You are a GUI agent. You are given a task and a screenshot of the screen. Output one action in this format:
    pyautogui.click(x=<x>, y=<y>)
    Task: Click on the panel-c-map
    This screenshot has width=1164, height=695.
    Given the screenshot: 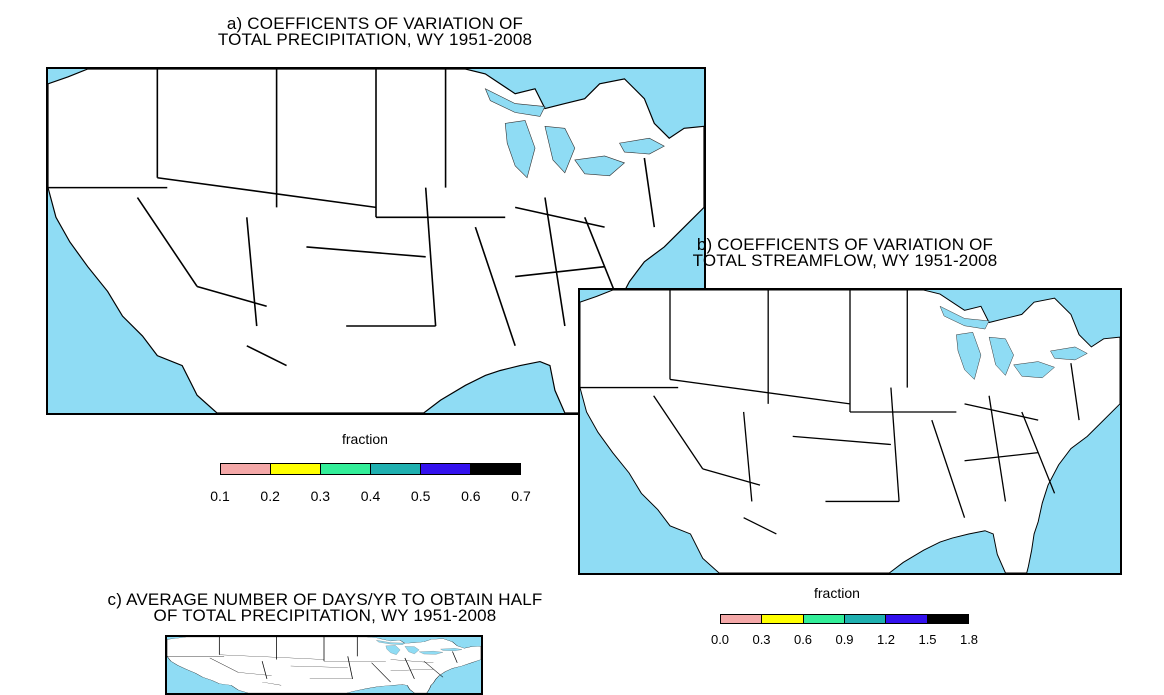 What is the action you would take?
    pyautogui.click(x=324, y=665)
    